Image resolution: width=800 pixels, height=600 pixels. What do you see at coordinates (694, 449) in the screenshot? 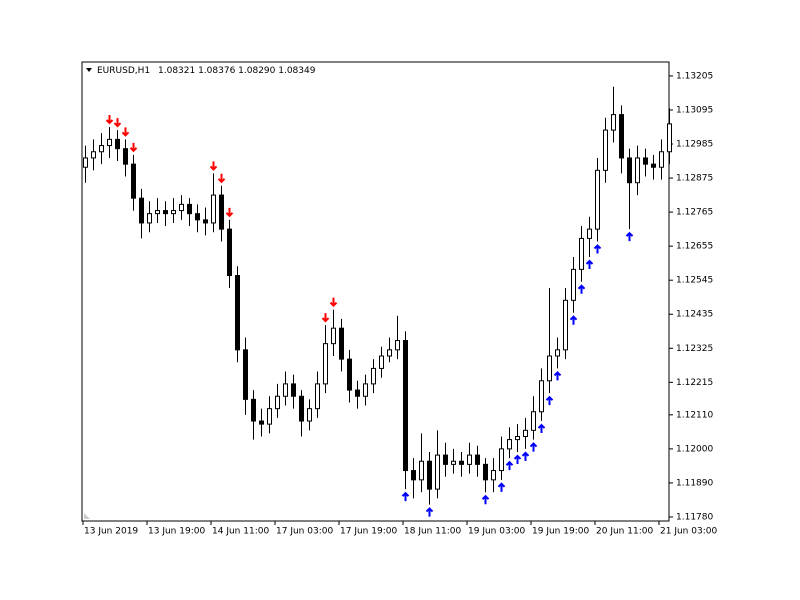
I see `y-tick-label: 1.12000` at bounding box center [694, 449].